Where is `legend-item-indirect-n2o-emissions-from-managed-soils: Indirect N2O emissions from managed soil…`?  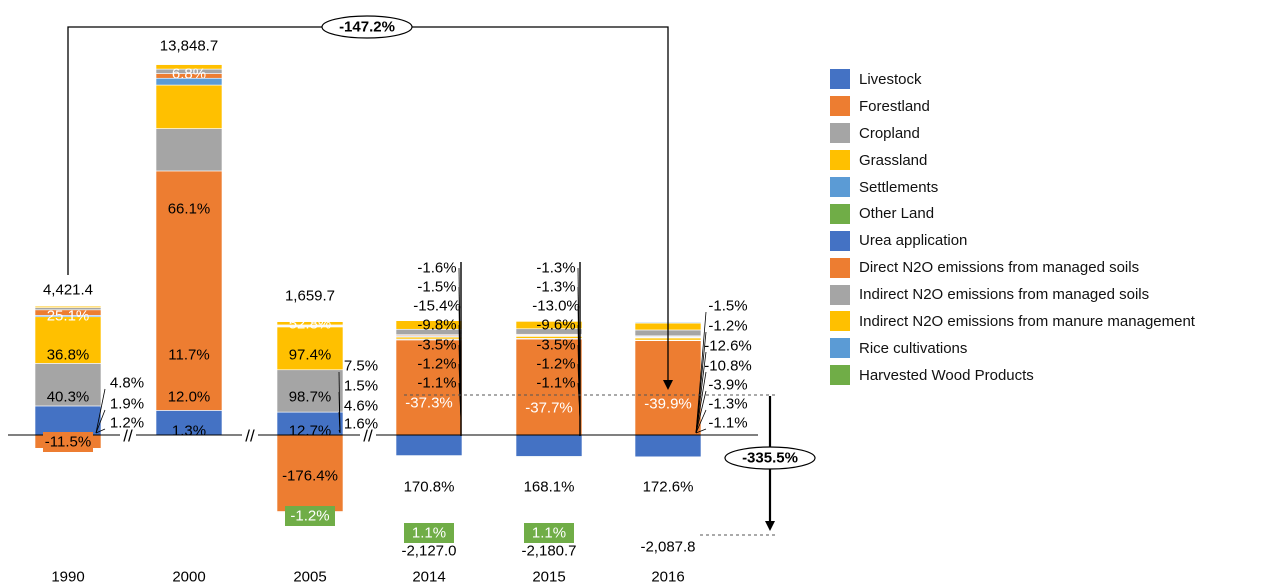
legend-item-indirect-n2o-emissions-from-managed-soils: Indirect N2O emissions from managed soil… is located at coordinates (1045, 294).